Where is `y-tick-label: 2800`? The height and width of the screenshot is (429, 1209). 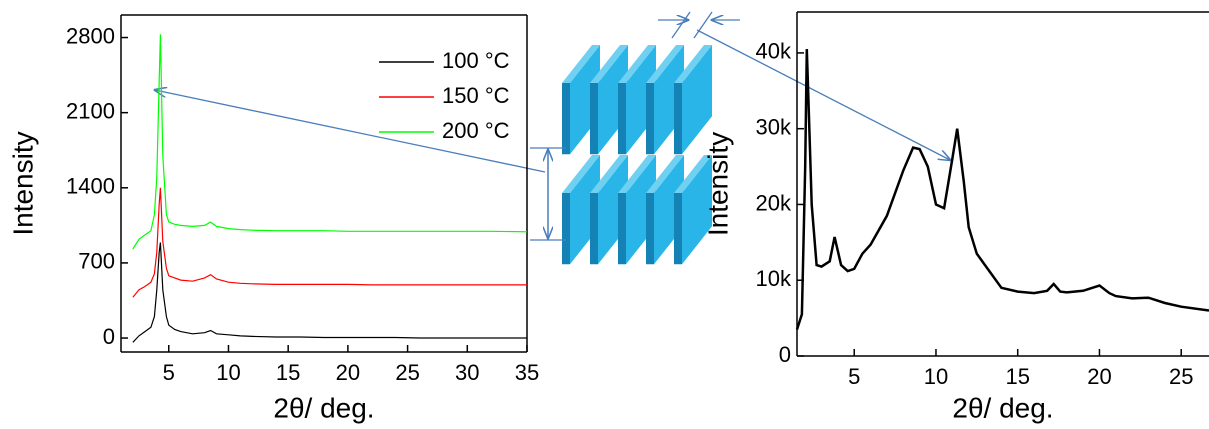 y-tick-label: 2800 is located at coordinates (90, 35).